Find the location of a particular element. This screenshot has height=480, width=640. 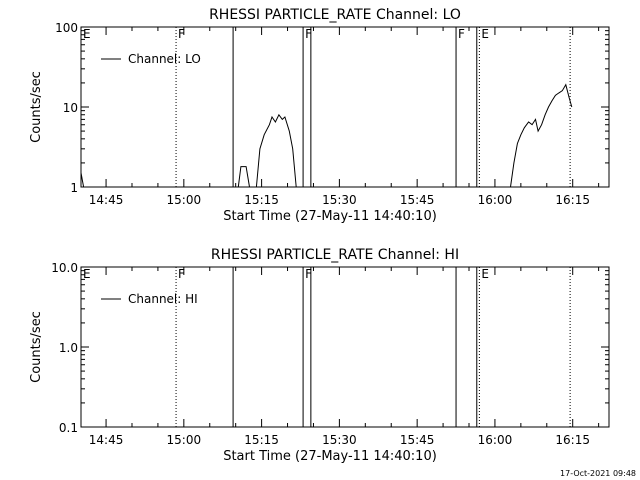

chart-title: RHESSI PARTICLE_RATE Channel: HI is located at coordinates (335, 255).